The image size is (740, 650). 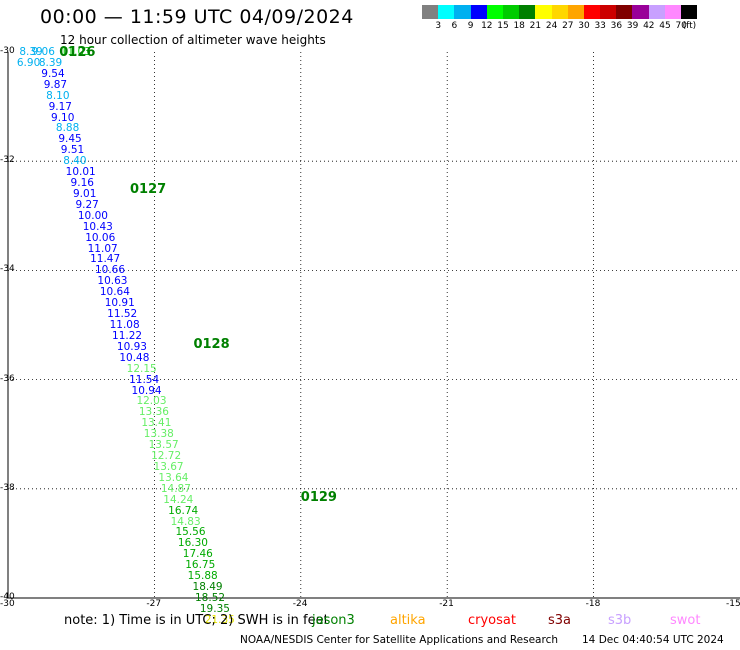 I want to click on lon-tick-label: -30, so click(x=7, y=604).